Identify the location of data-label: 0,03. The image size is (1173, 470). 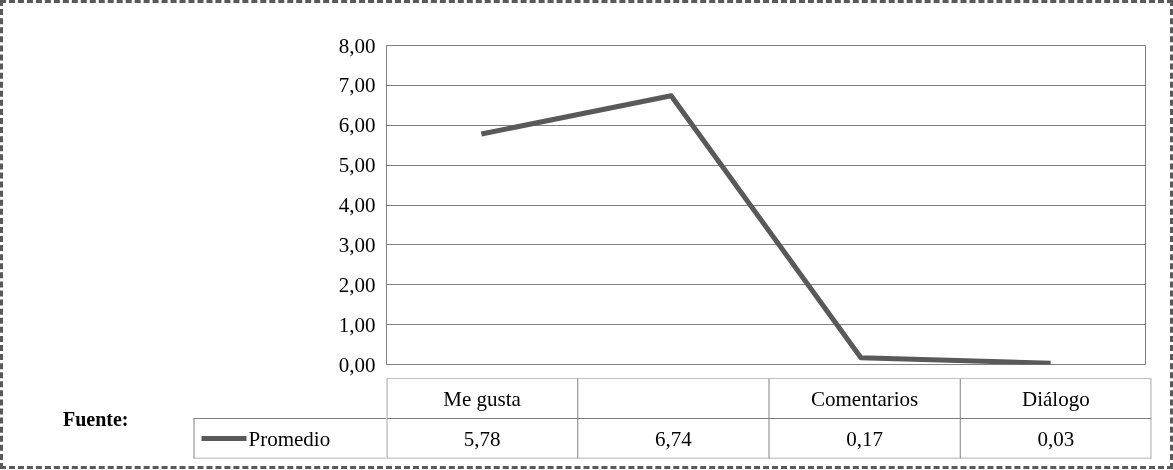
(1056, 438).